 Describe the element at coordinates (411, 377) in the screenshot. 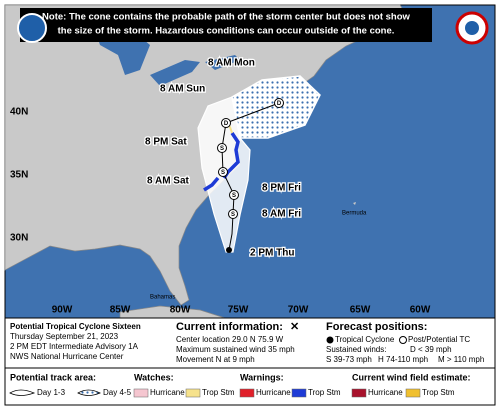

I see `wind-field-title: Current wind field estimate:` at that location.